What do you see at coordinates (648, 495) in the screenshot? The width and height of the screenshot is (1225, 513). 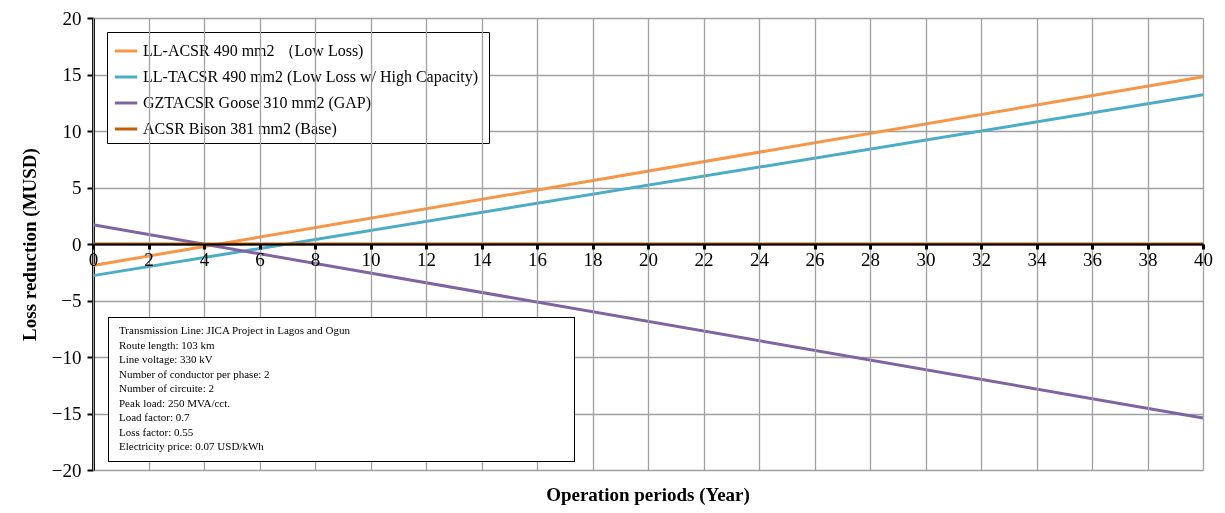 I see `x-axis-title: Operation periods (Year)` at bounding box center [648, 495].